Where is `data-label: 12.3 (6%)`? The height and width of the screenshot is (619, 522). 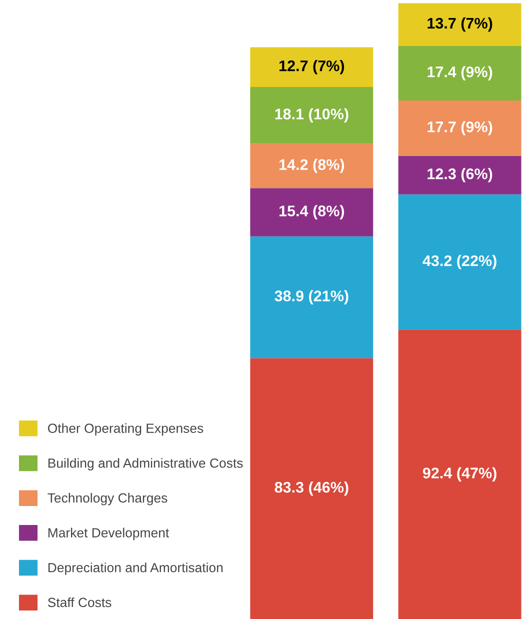
data-label: 12.3 (6%) is located at coordinates (460, 175).